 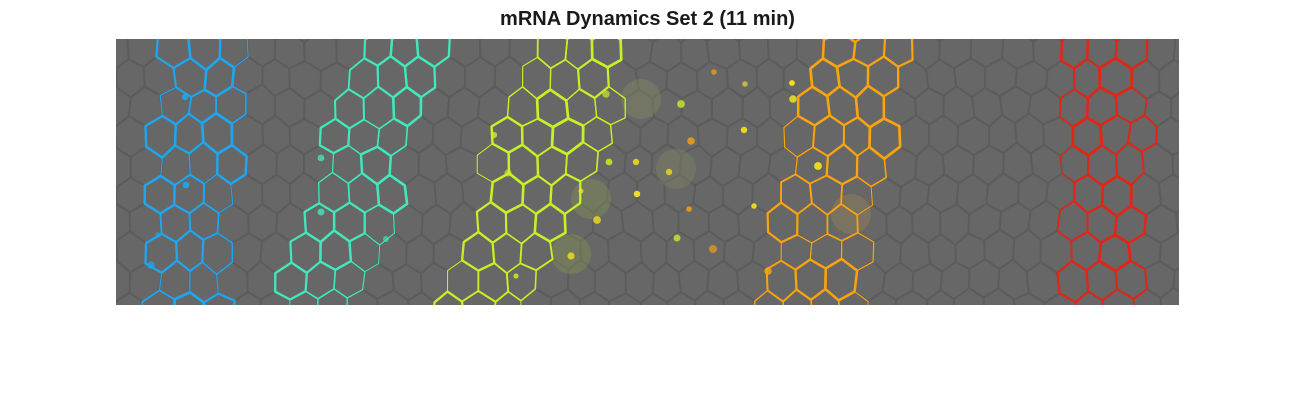 What do you see at coordinates (647, 19) in the screenshot?
I see `figure-title: mRNA Dynamics Set 2 (11 min)` at bounding box center [647, 19].